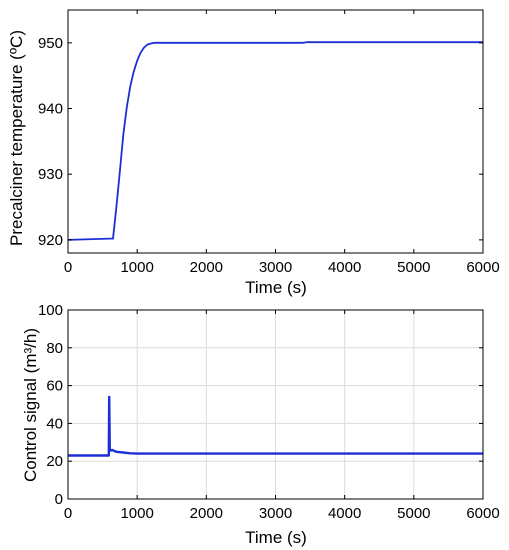 This screenshot has height=550, width=509. Describe the element at coordinates (50, 43) in the screenshot. I see `chart0-ytick-label-3: 950` at that location.